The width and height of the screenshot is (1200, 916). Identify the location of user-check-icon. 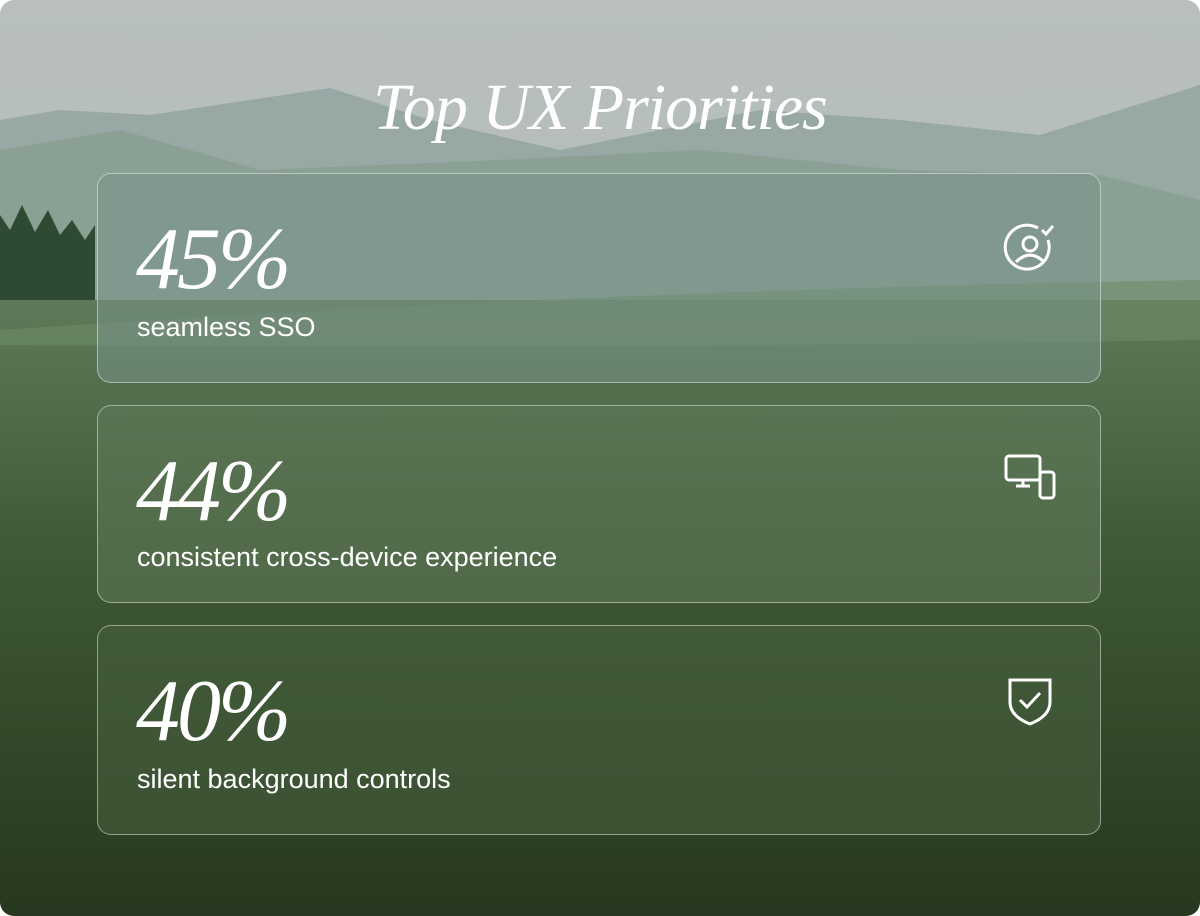
(1029, 247).